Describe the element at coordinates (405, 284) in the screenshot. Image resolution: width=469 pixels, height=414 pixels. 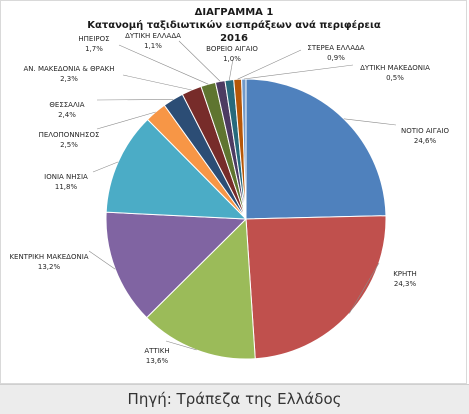
I see `slice-value-label-2: 24,3%` at that location.